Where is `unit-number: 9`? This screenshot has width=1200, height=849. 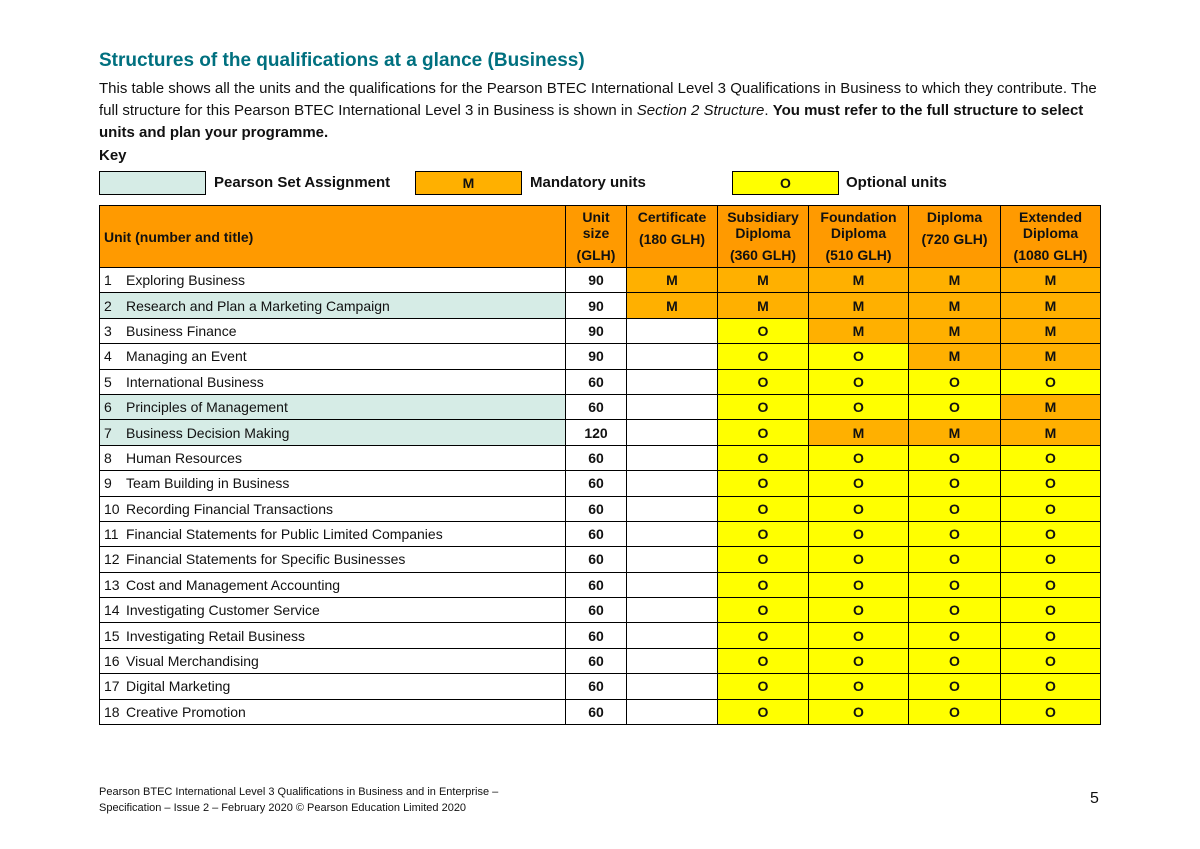
unit-number: 9 is located at coordinates (108, 483).